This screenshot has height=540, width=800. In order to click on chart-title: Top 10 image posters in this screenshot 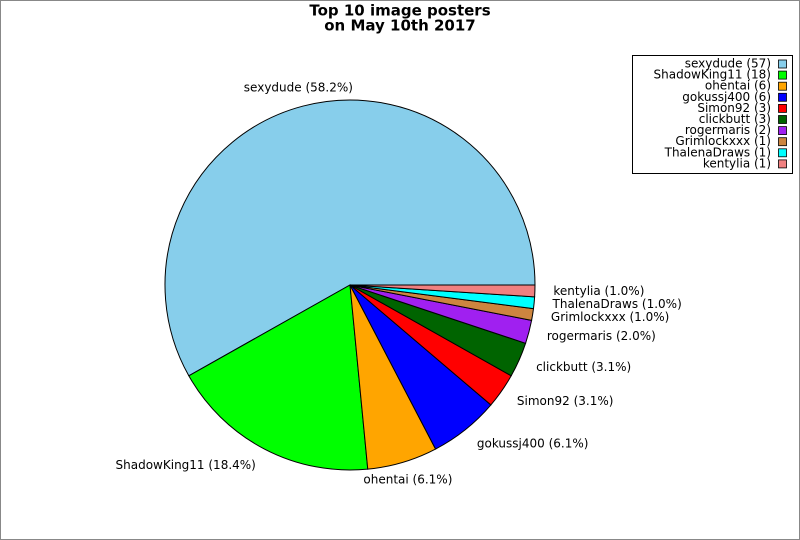, I will do `click(399, 11)`.